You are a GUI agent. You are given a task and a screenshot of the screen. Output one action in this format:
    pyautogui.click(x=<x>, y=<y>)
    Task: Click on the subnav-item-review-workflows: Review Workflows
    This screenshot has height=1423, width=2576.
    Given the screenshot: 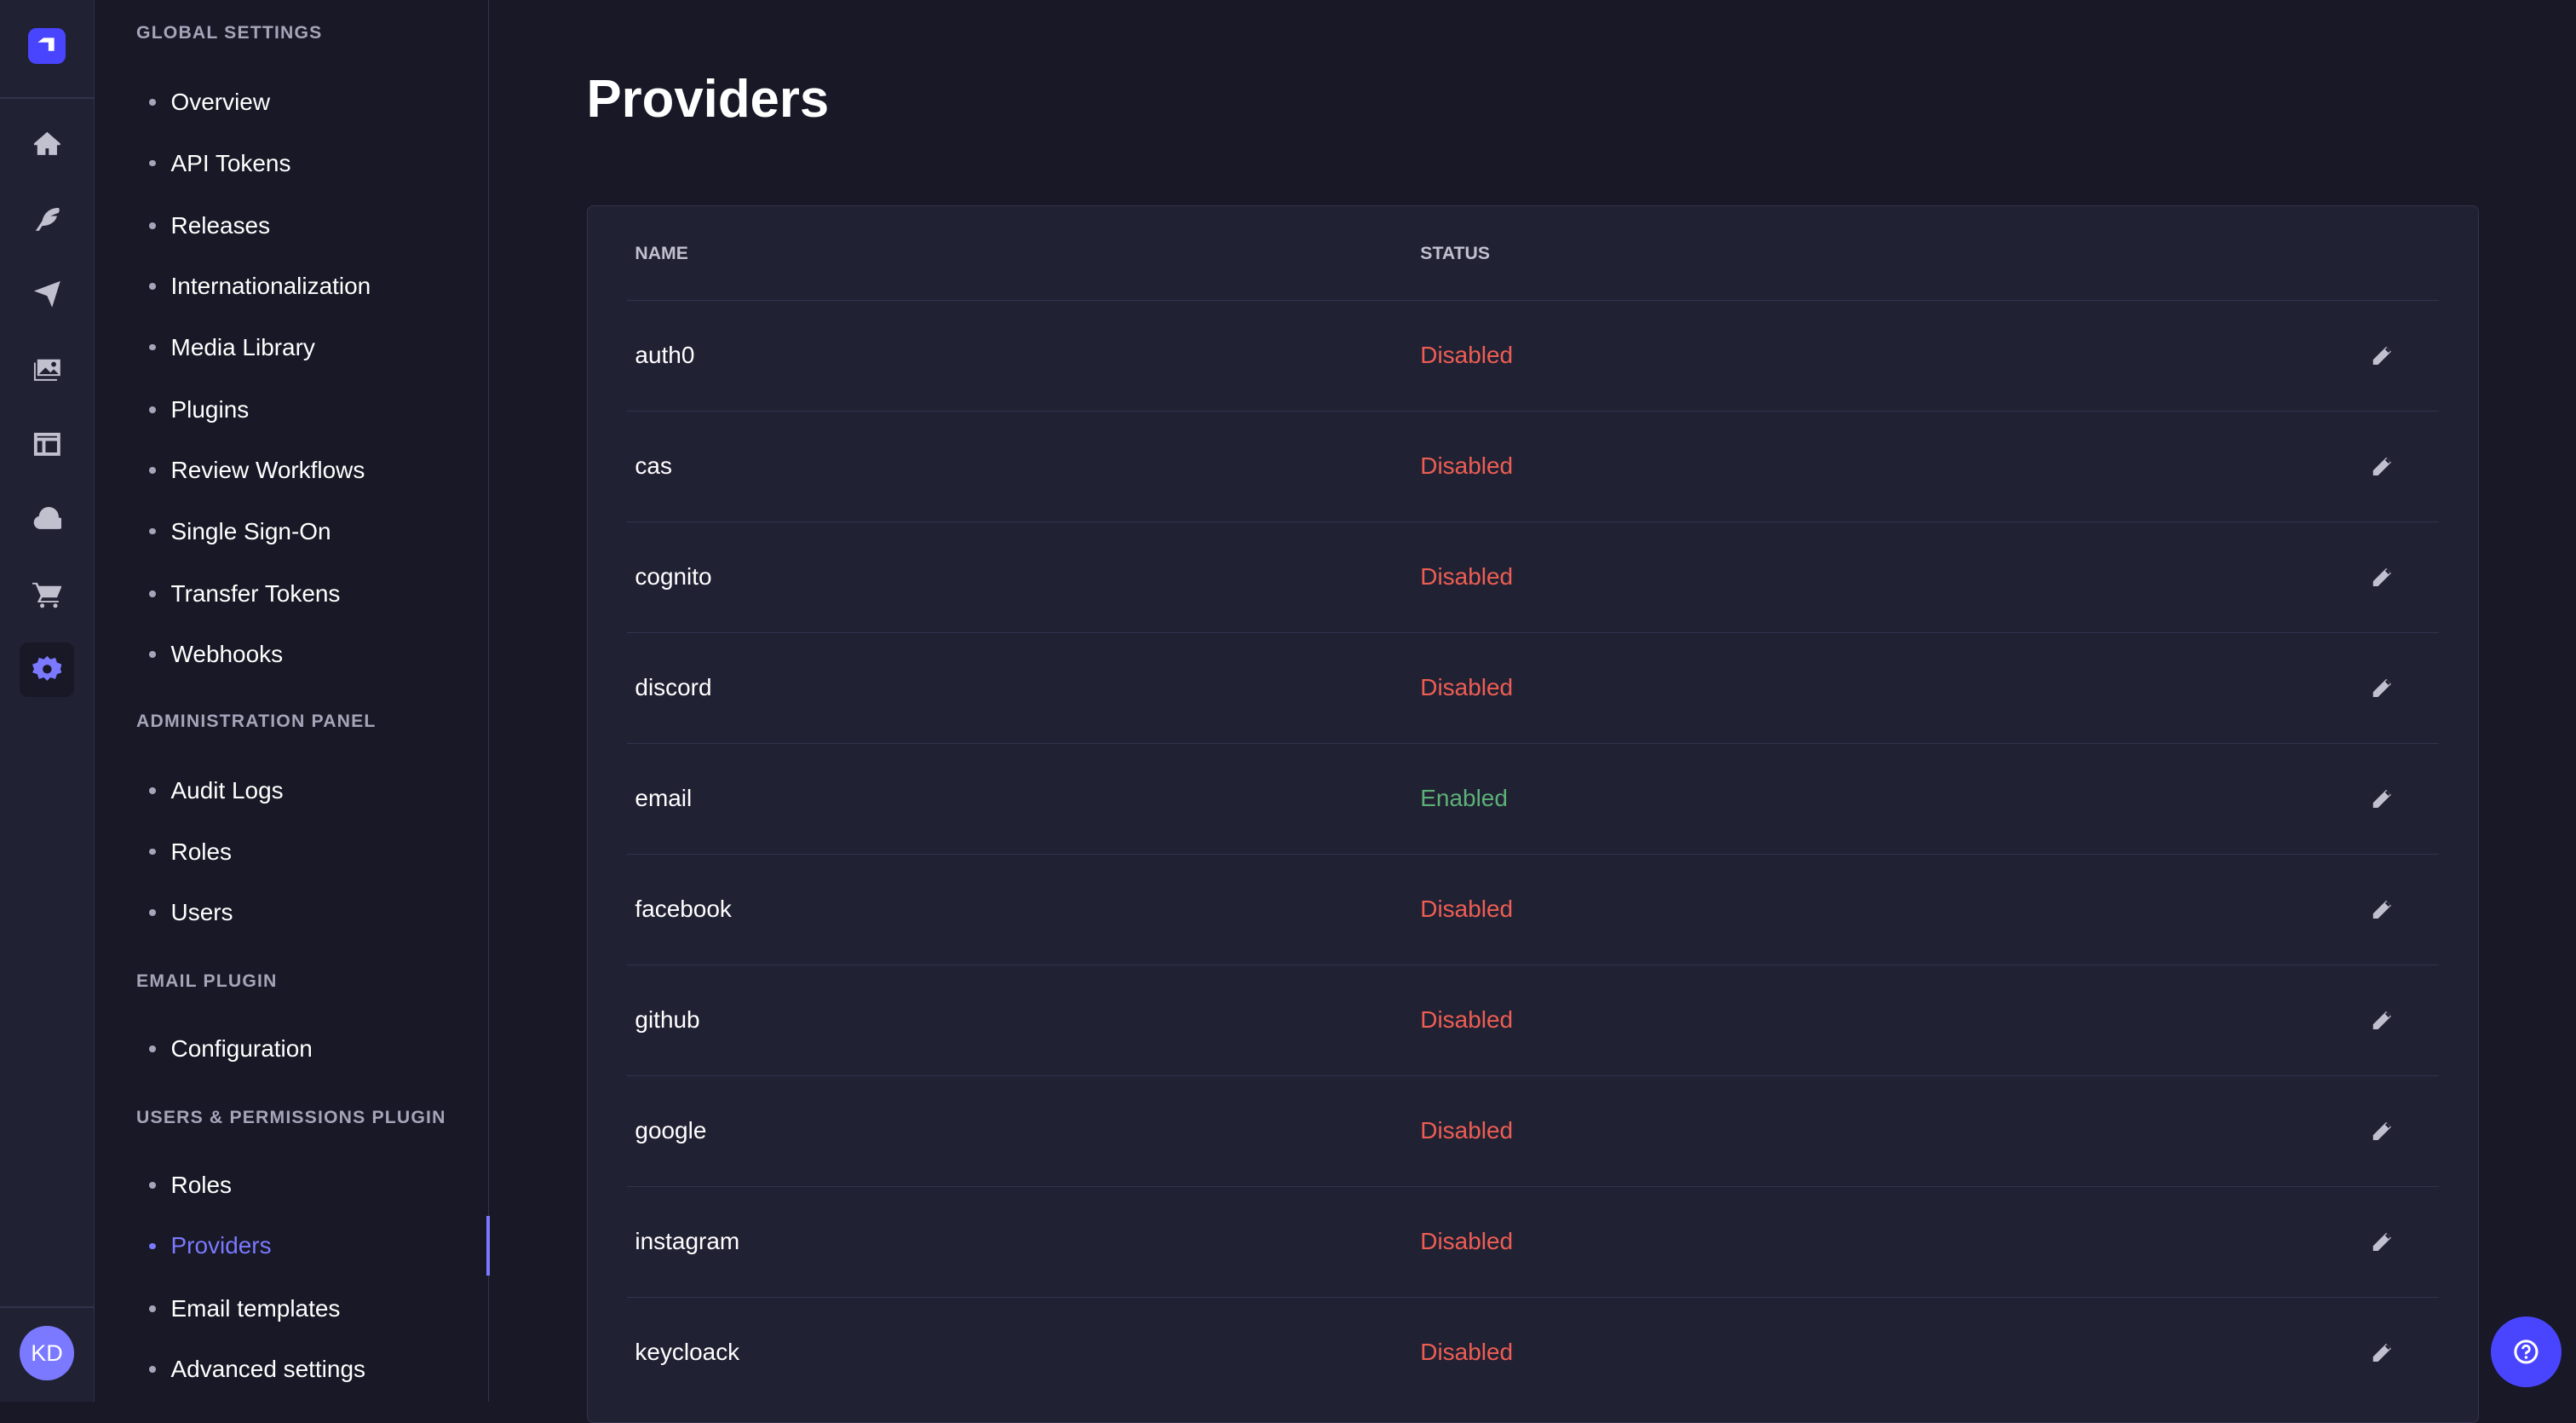 What is the action you would take?
    pyautogui.click(x=257, y=470)
    